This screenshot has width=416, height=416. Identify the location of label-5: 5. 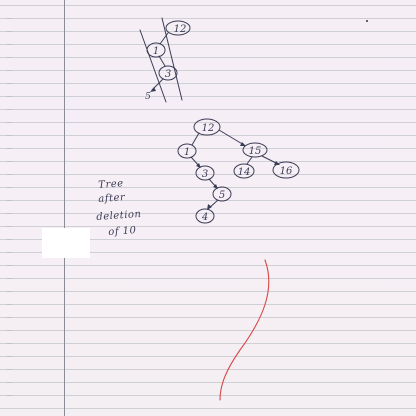
(222, 195).